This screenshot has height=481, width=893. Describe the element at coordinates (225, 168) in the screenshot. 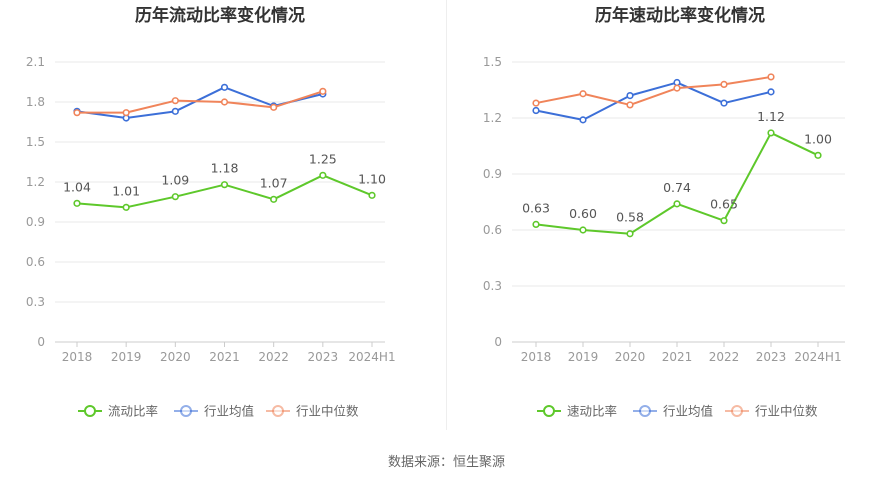

I see `data-label: 1.18` at that location.